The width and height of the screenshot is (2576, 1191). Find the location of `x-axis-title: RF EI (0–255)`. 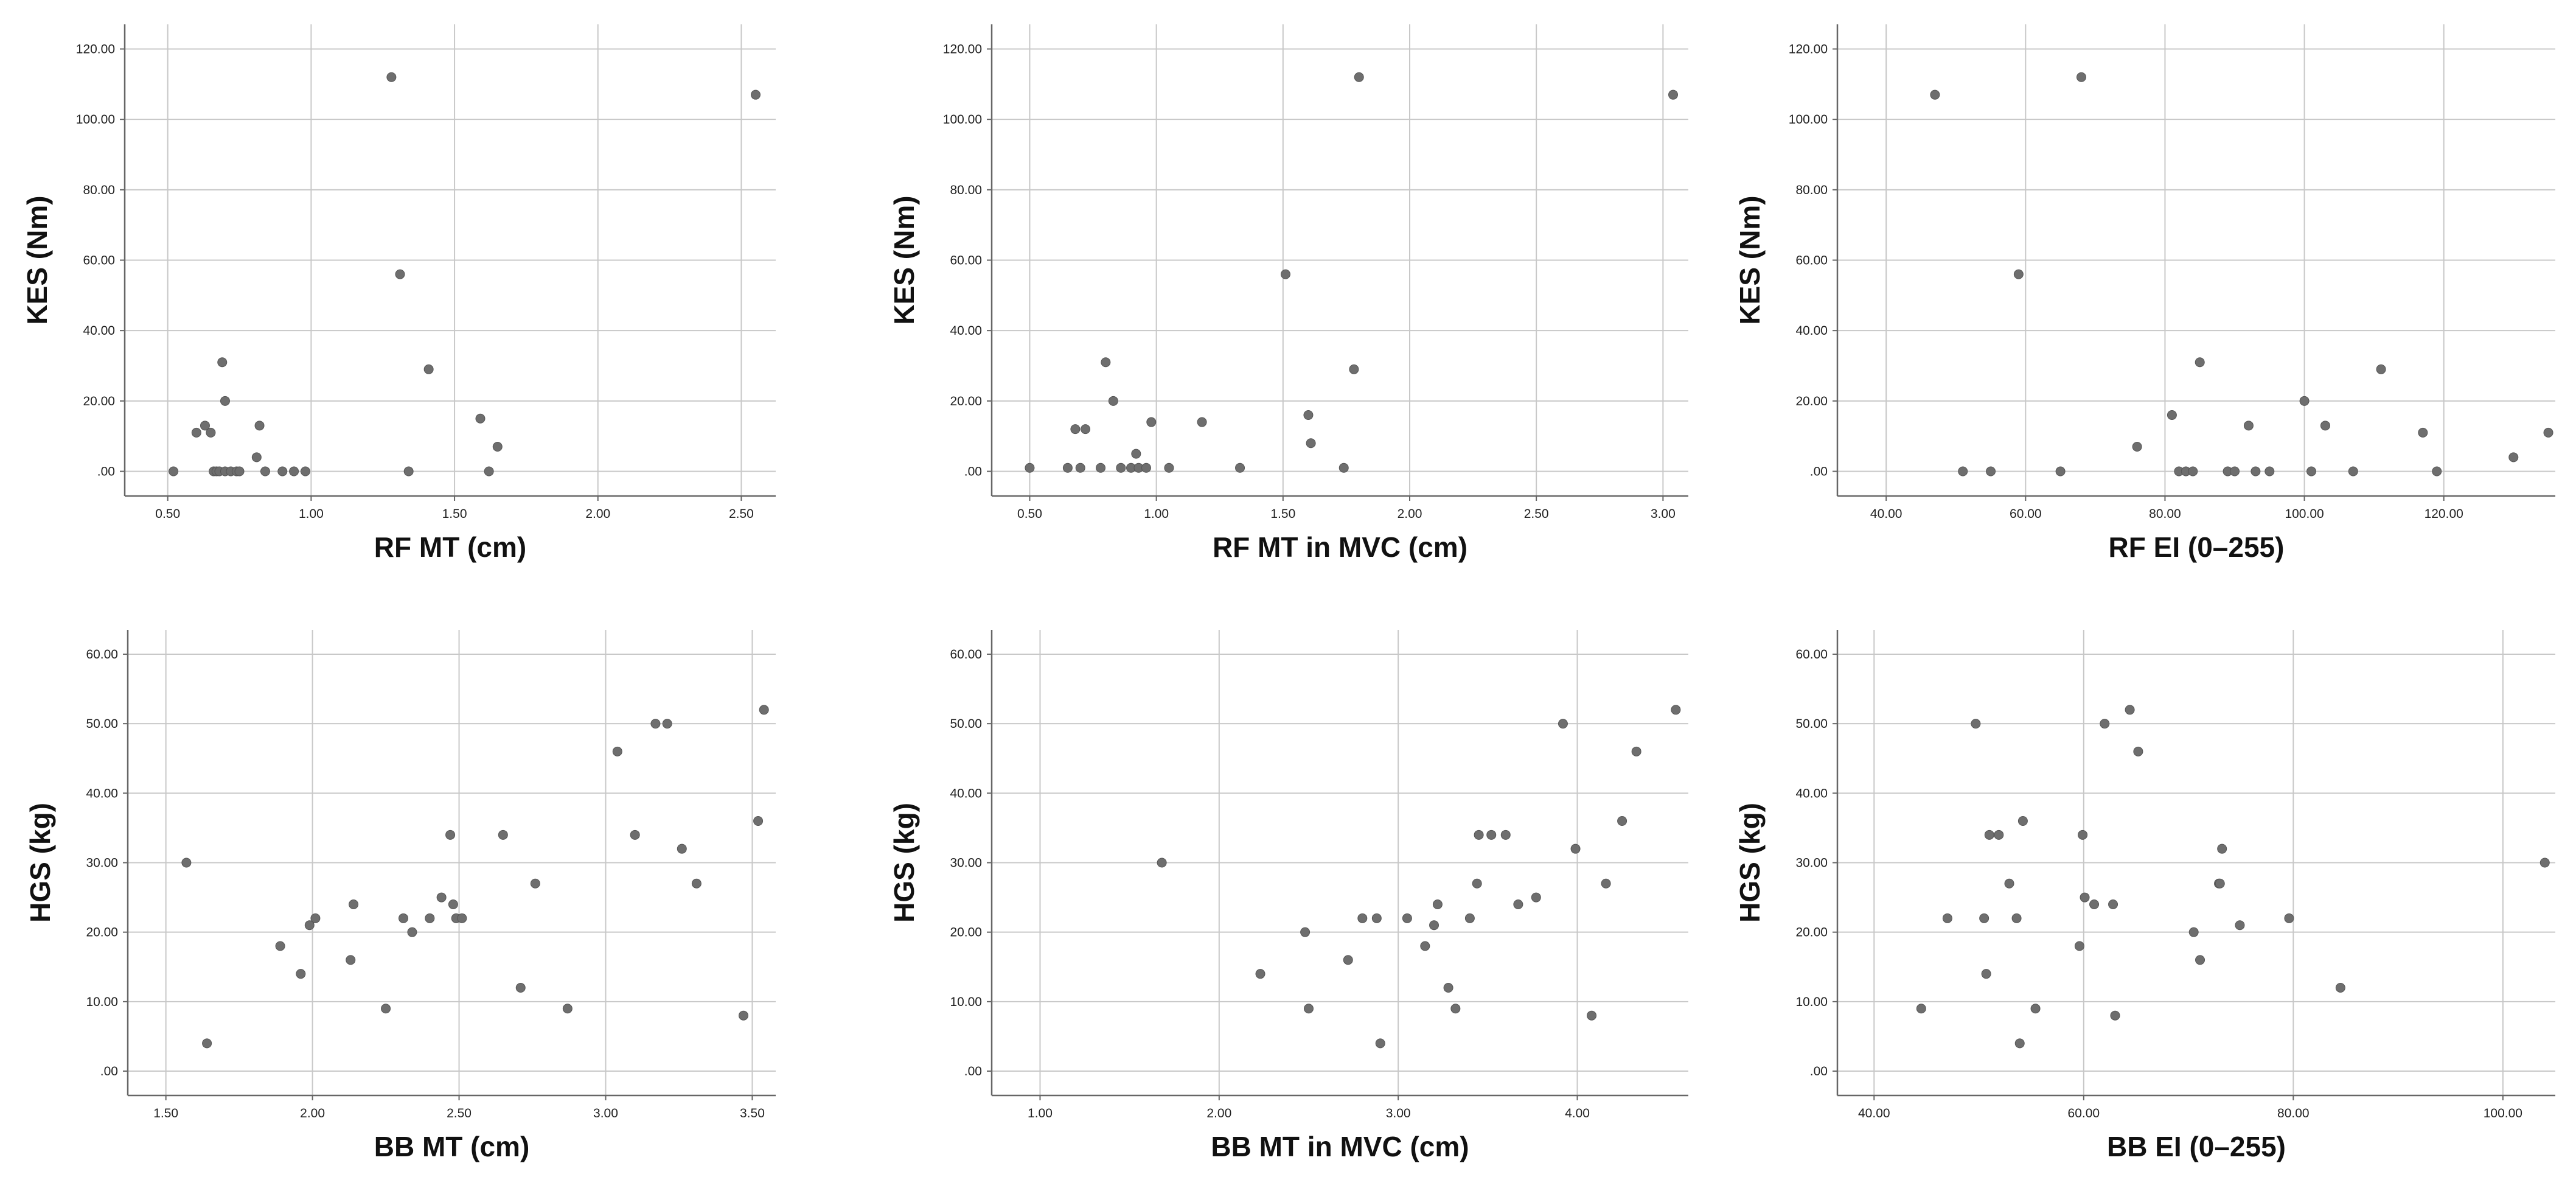

x-axis-title: RF EI (0–255) is located at coordinates (2197, 547).